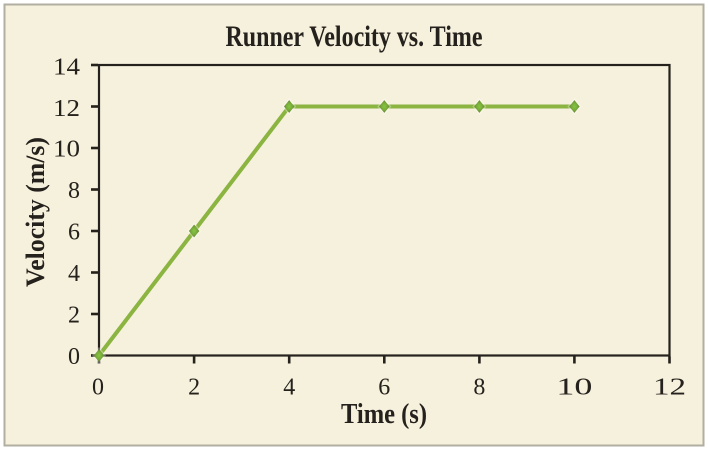 The width and height of the screenshot is (708, 450). I want to click on svg-text: Time (s), so click(384, 414).